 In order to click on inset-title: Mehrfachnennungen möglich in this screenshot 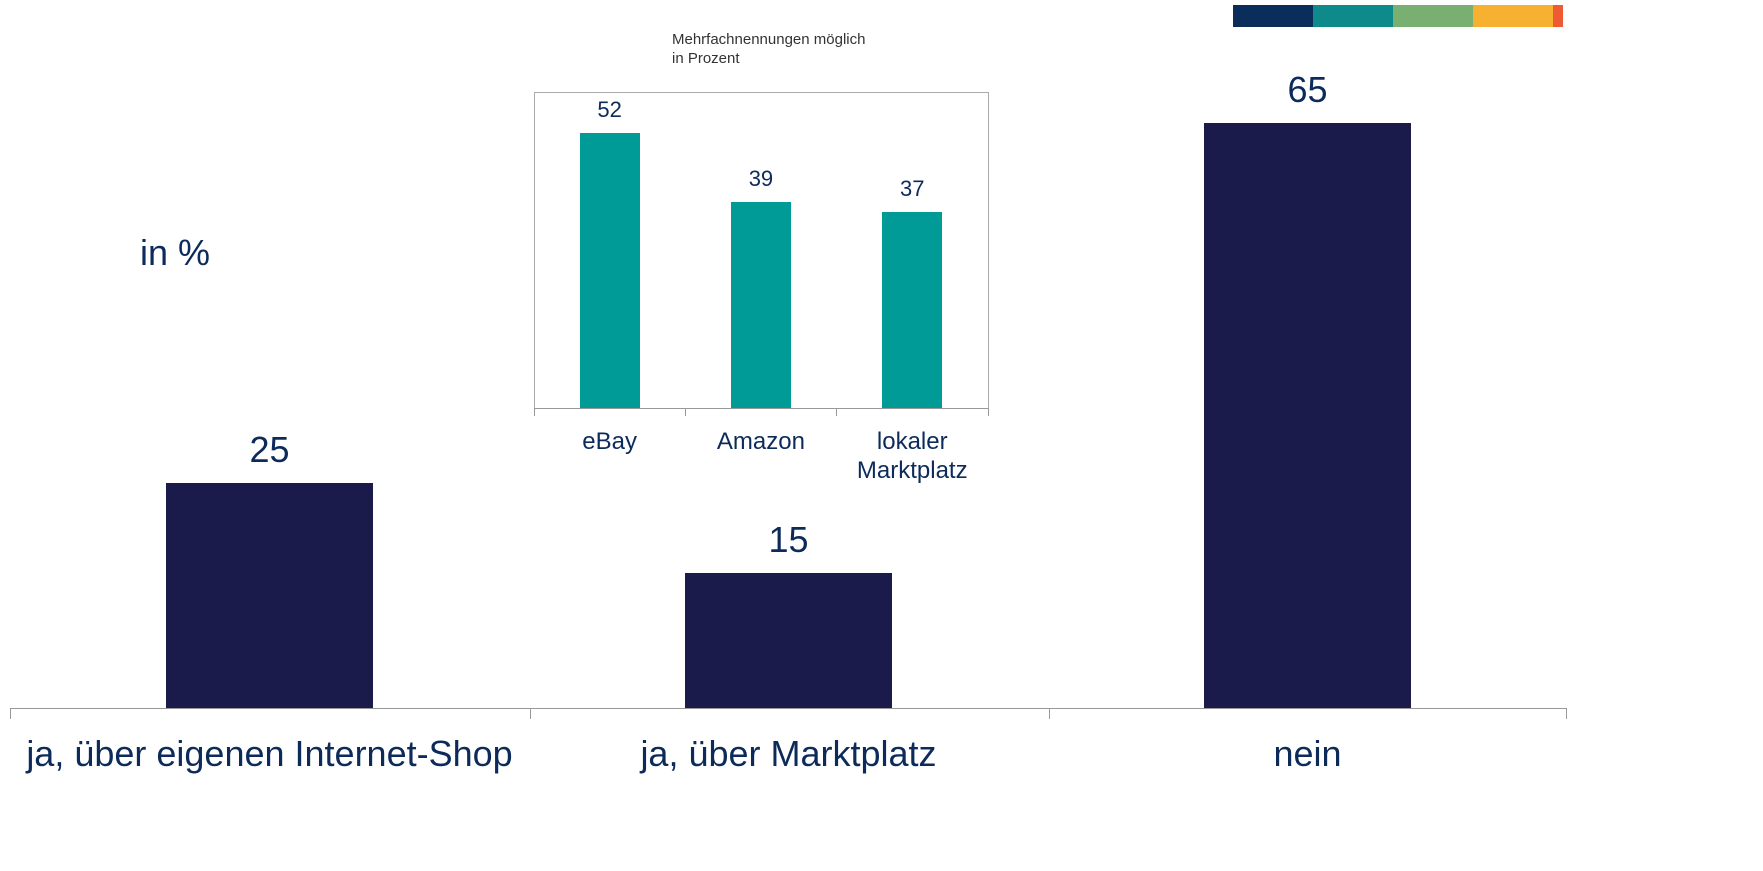, I will do `click(769, 39)`.